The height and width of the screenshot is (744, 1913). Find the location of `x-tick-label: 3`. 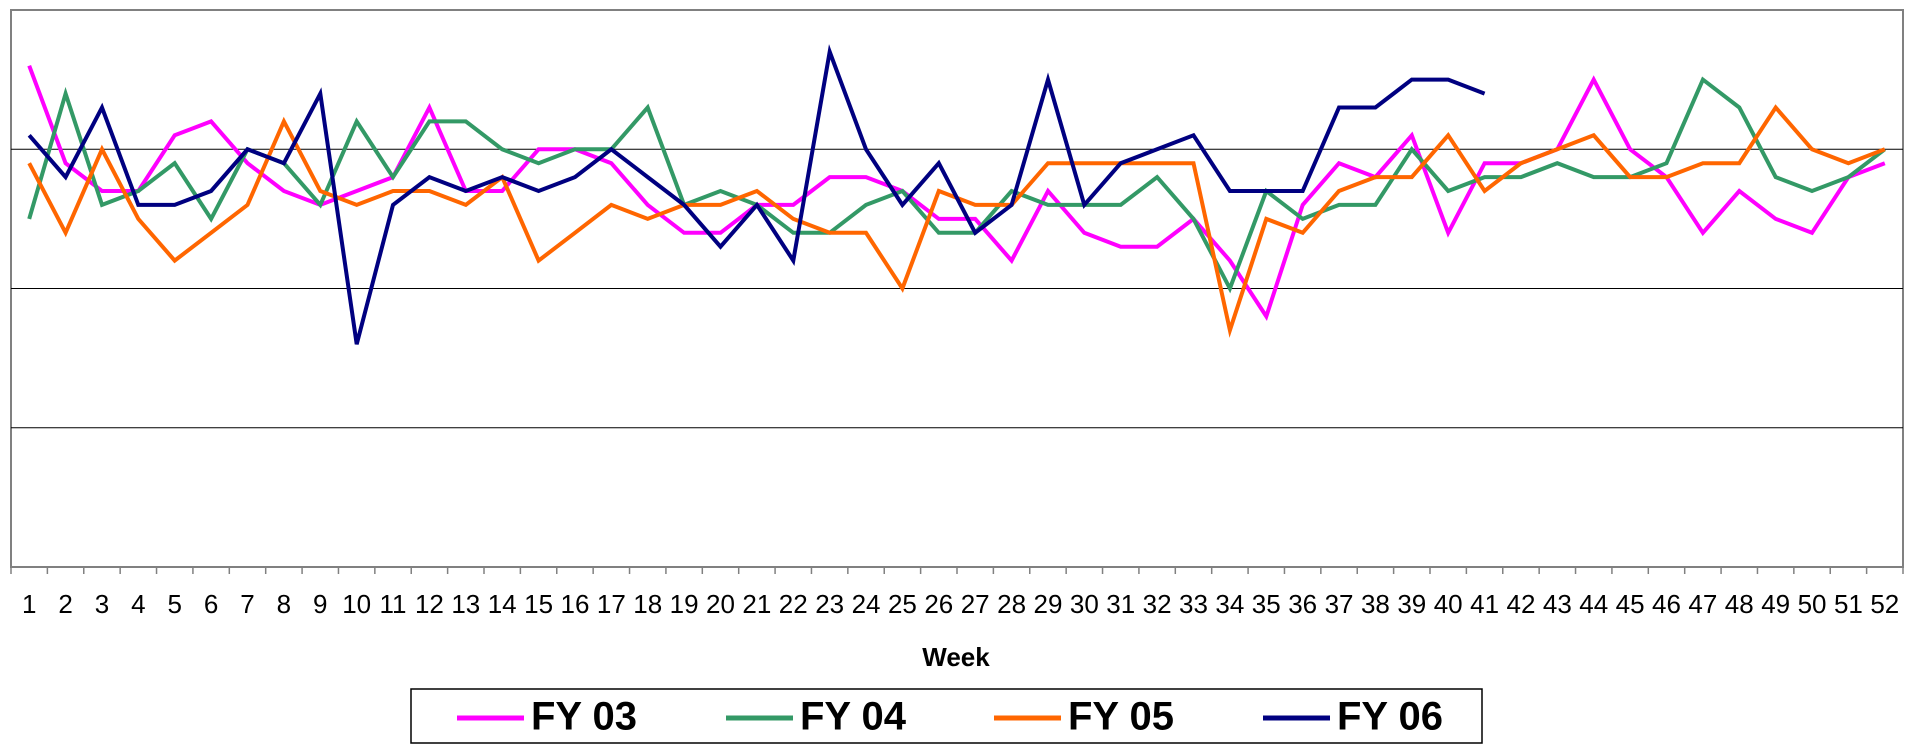

x-tick-label: 3 is located at coordinates (102, 604).